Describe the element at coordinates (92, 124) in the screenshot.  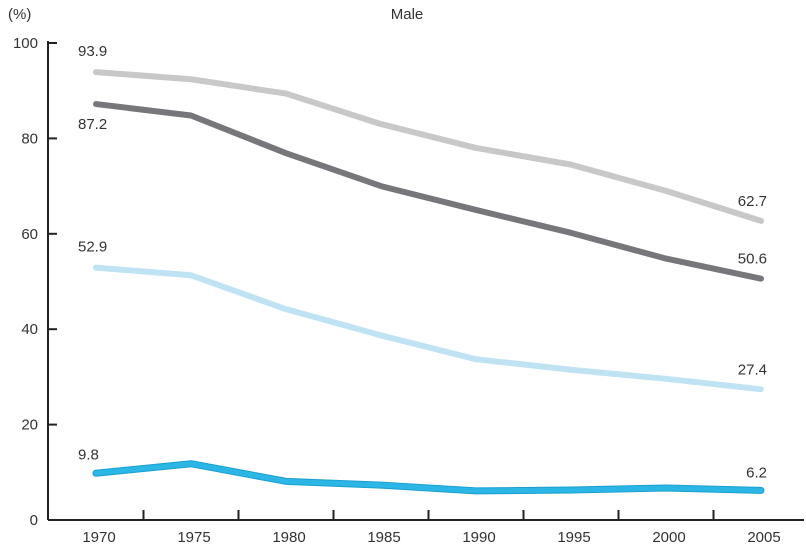
I see `data-label-first: 87.2` at that location.